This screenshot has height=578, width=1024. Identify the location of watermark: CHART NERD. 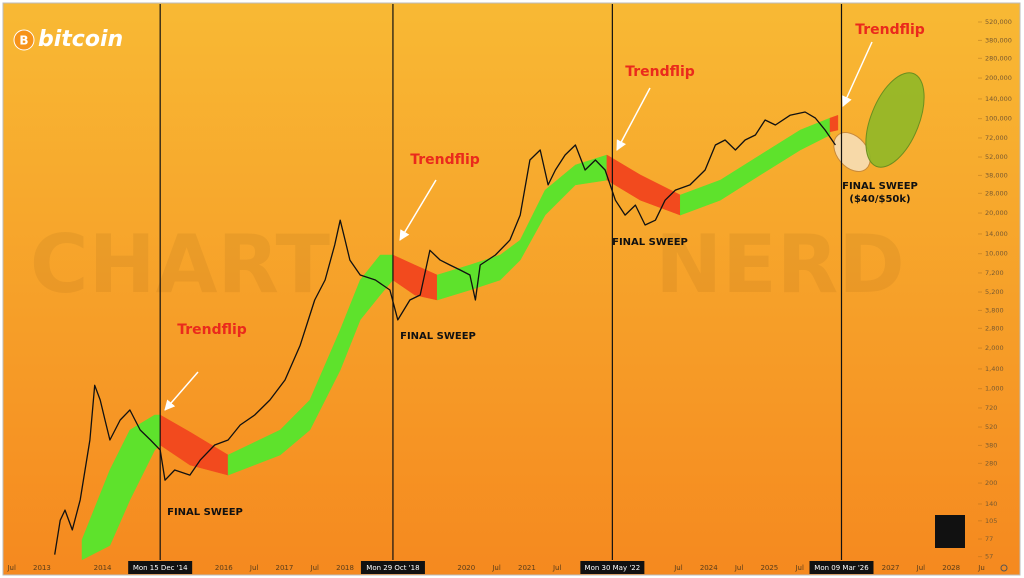
(467, 264).